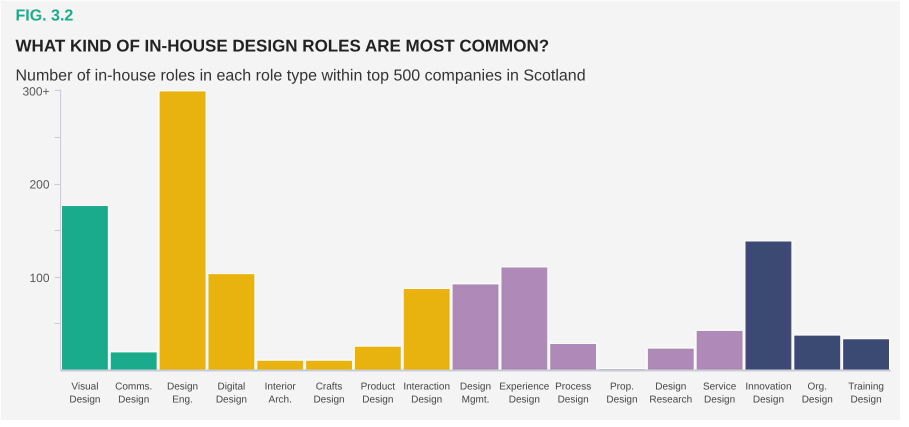  Describe the element at coordinates (573, 394) in the screenshot. I see `x-tick-label: Process Design` at that location.